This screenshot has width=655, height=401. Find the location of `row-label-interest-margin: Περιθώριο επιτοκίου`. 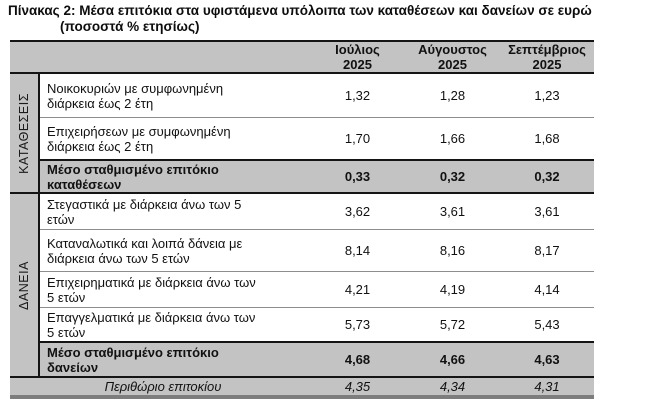

row-label-interest-margin: Περιθώριο επιτοκίου is located at coordinates (160, 387).